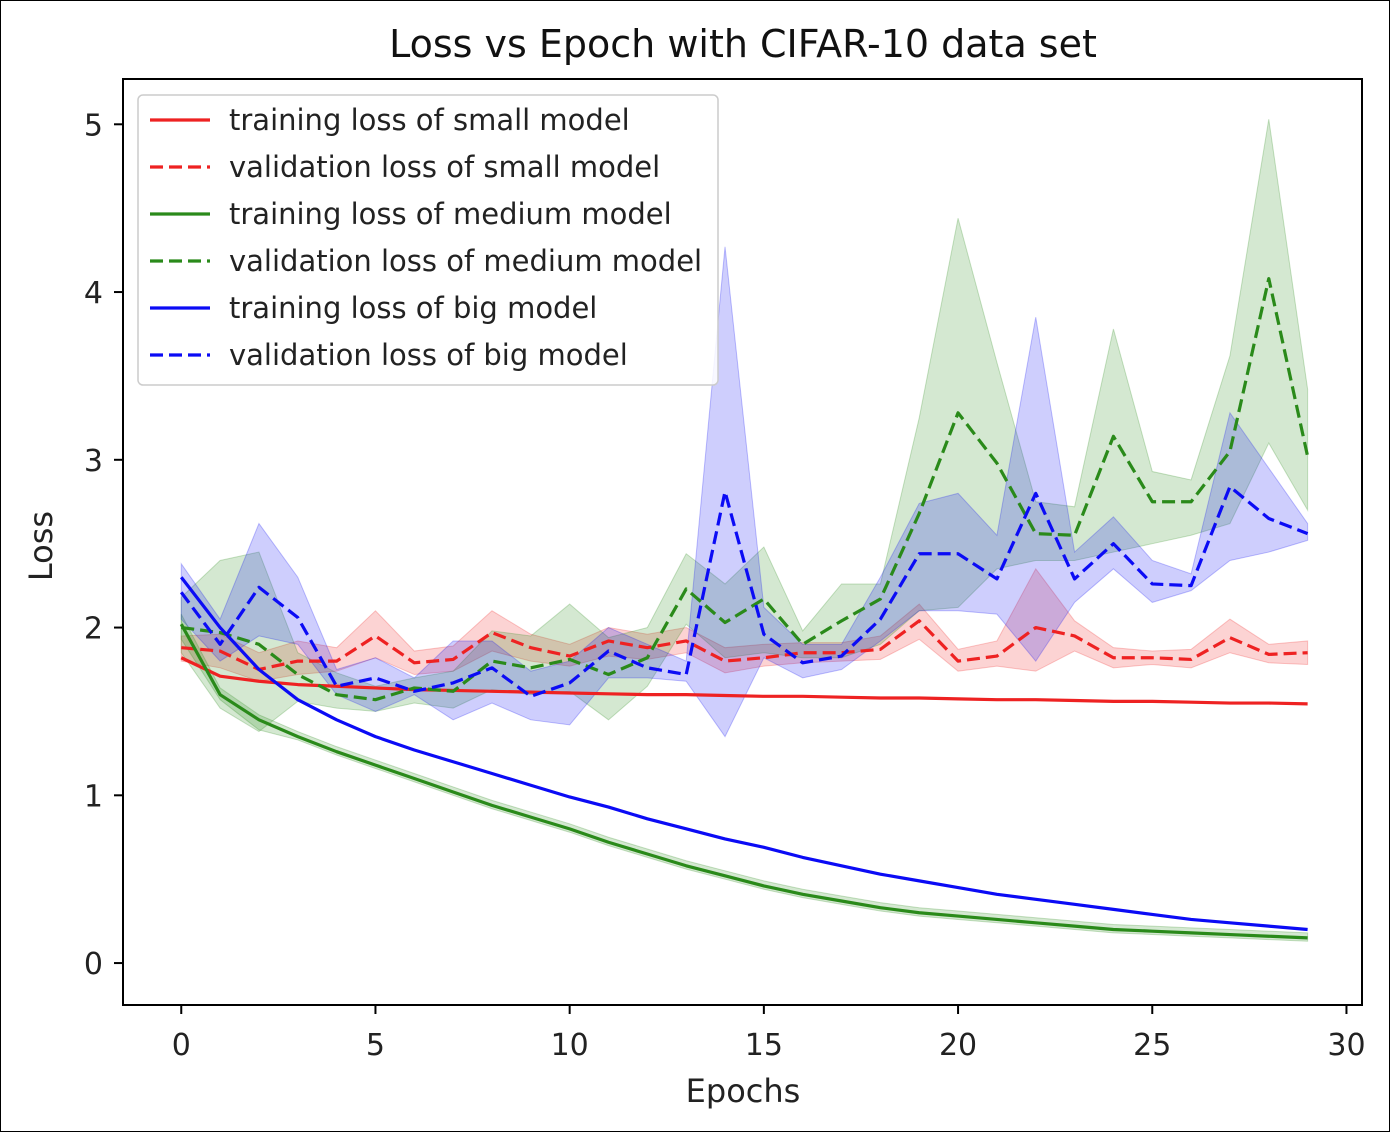 The height and width of the screenshot is (1132, 1390). I want to click on x-tick-label: 25, so click(1152, 1045).